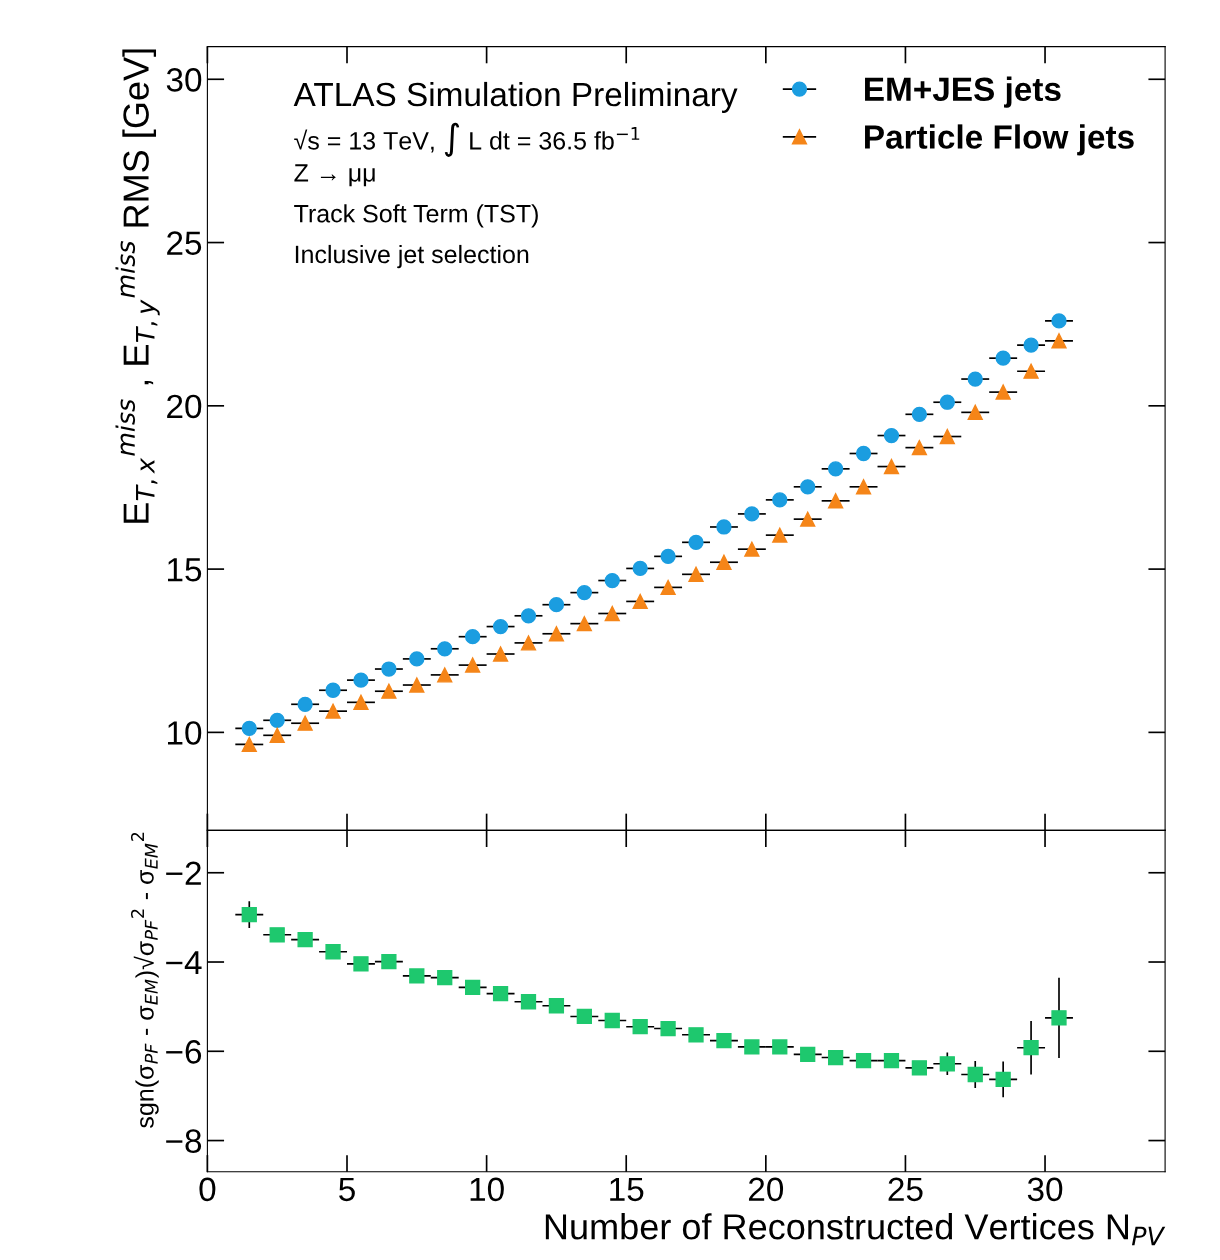  What do you see at coordinates (184, 1141) in the screenshot?
I see `y-tick-label: −8` at bounding box center [184, 1141].